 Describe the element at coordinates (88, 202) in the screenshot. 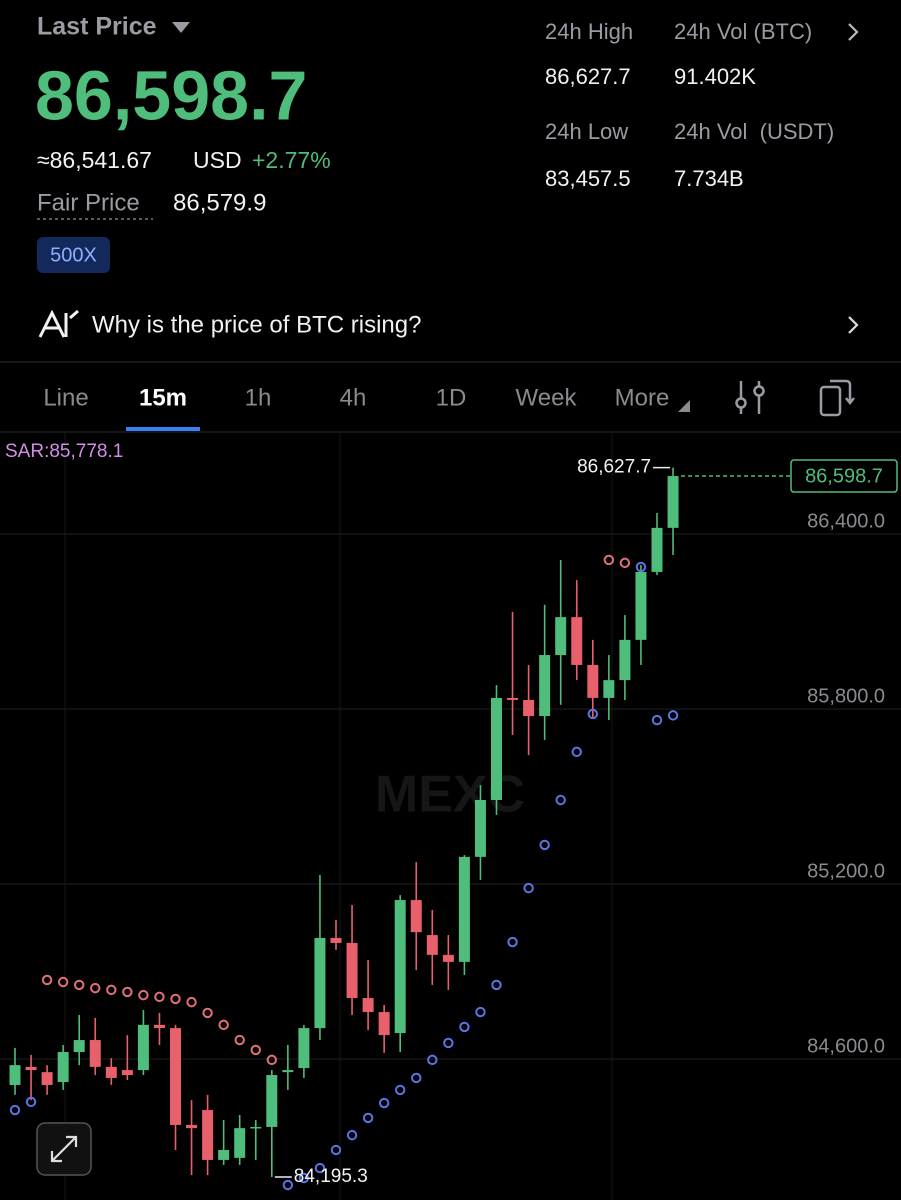

I see `fair-price-label: Fair Price` at that location.